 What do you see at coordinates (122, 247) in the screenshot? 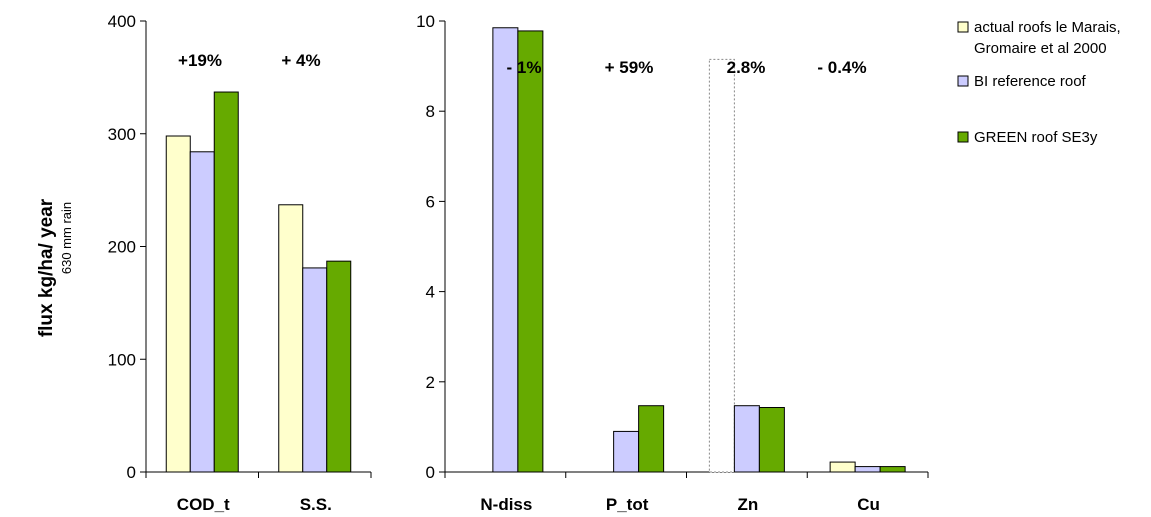
I see `left-y-tick-label: 200` at bounding box center [122, 247].